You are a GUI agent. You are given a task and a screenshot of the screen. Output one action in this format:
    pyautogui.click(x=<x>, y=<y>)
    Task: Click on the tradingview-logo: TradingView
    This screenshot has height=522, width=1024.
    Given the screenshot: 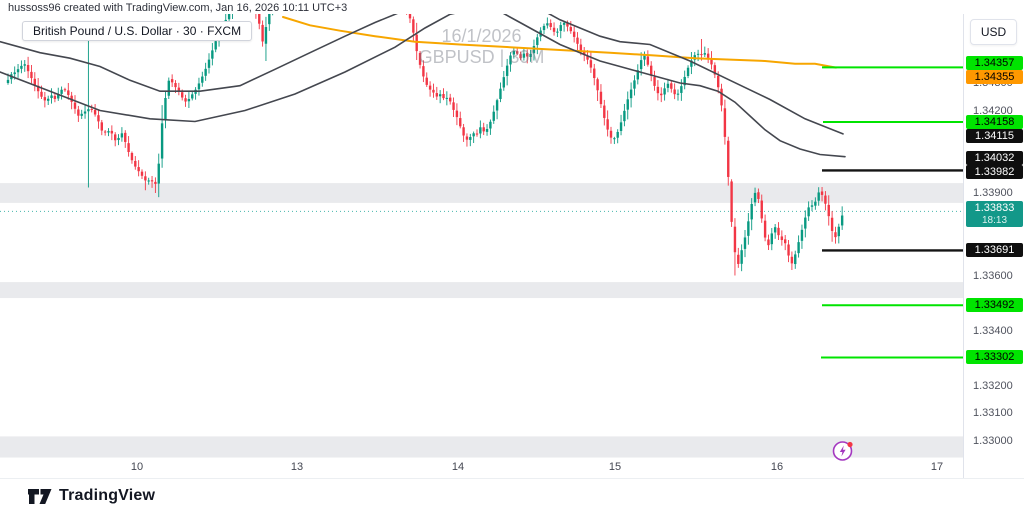 What is the action you would take?
    pyautogui.click(x=91, y=496)
    